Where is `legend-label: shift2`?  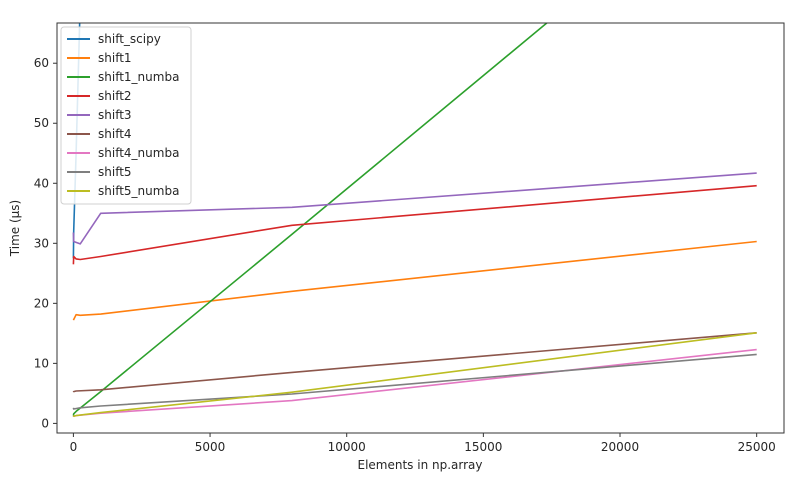
legend-label: shift2 is located at coordinates (115, 96).